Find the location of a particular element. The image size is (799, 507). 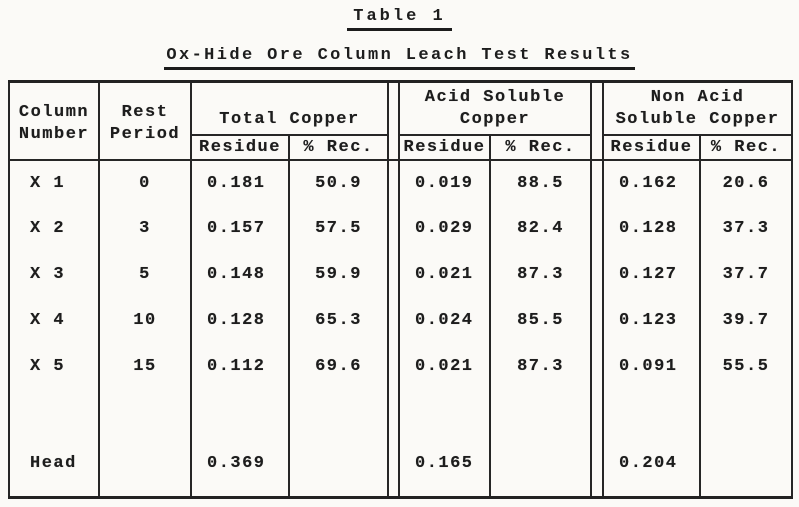

cell-acid-rec: 88.5 is located at coordinates (540, 182).